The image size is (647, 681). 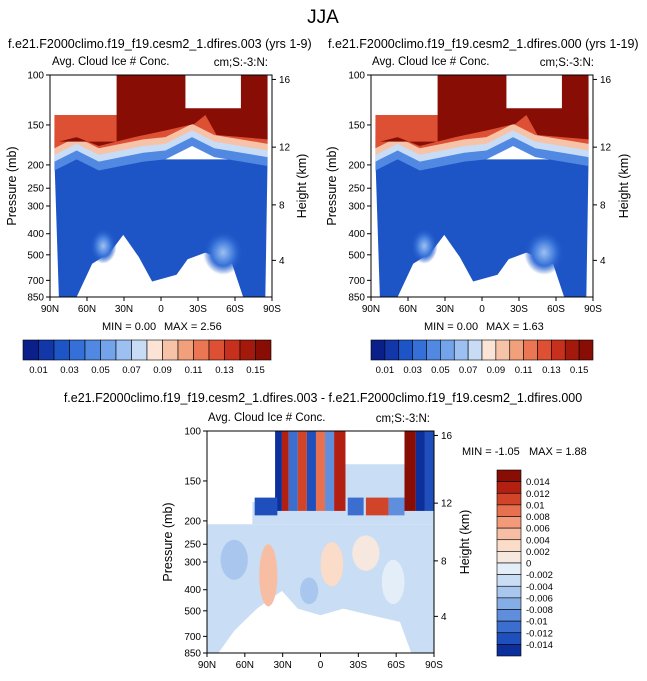 I want to click on y2-tick-label: 16, so click(x=606, y=80).